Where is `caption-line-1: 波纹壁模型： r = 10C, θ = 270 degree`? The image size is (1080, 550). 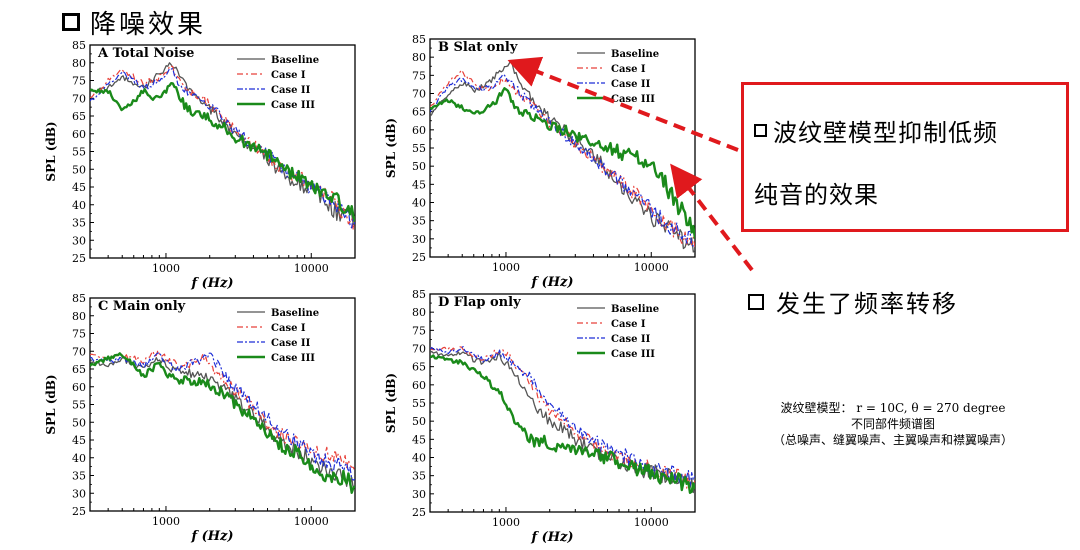
caption-line-1: 波纹壁模型： r = 10C, θ = 270 degree is located at coordinates (893, 408).